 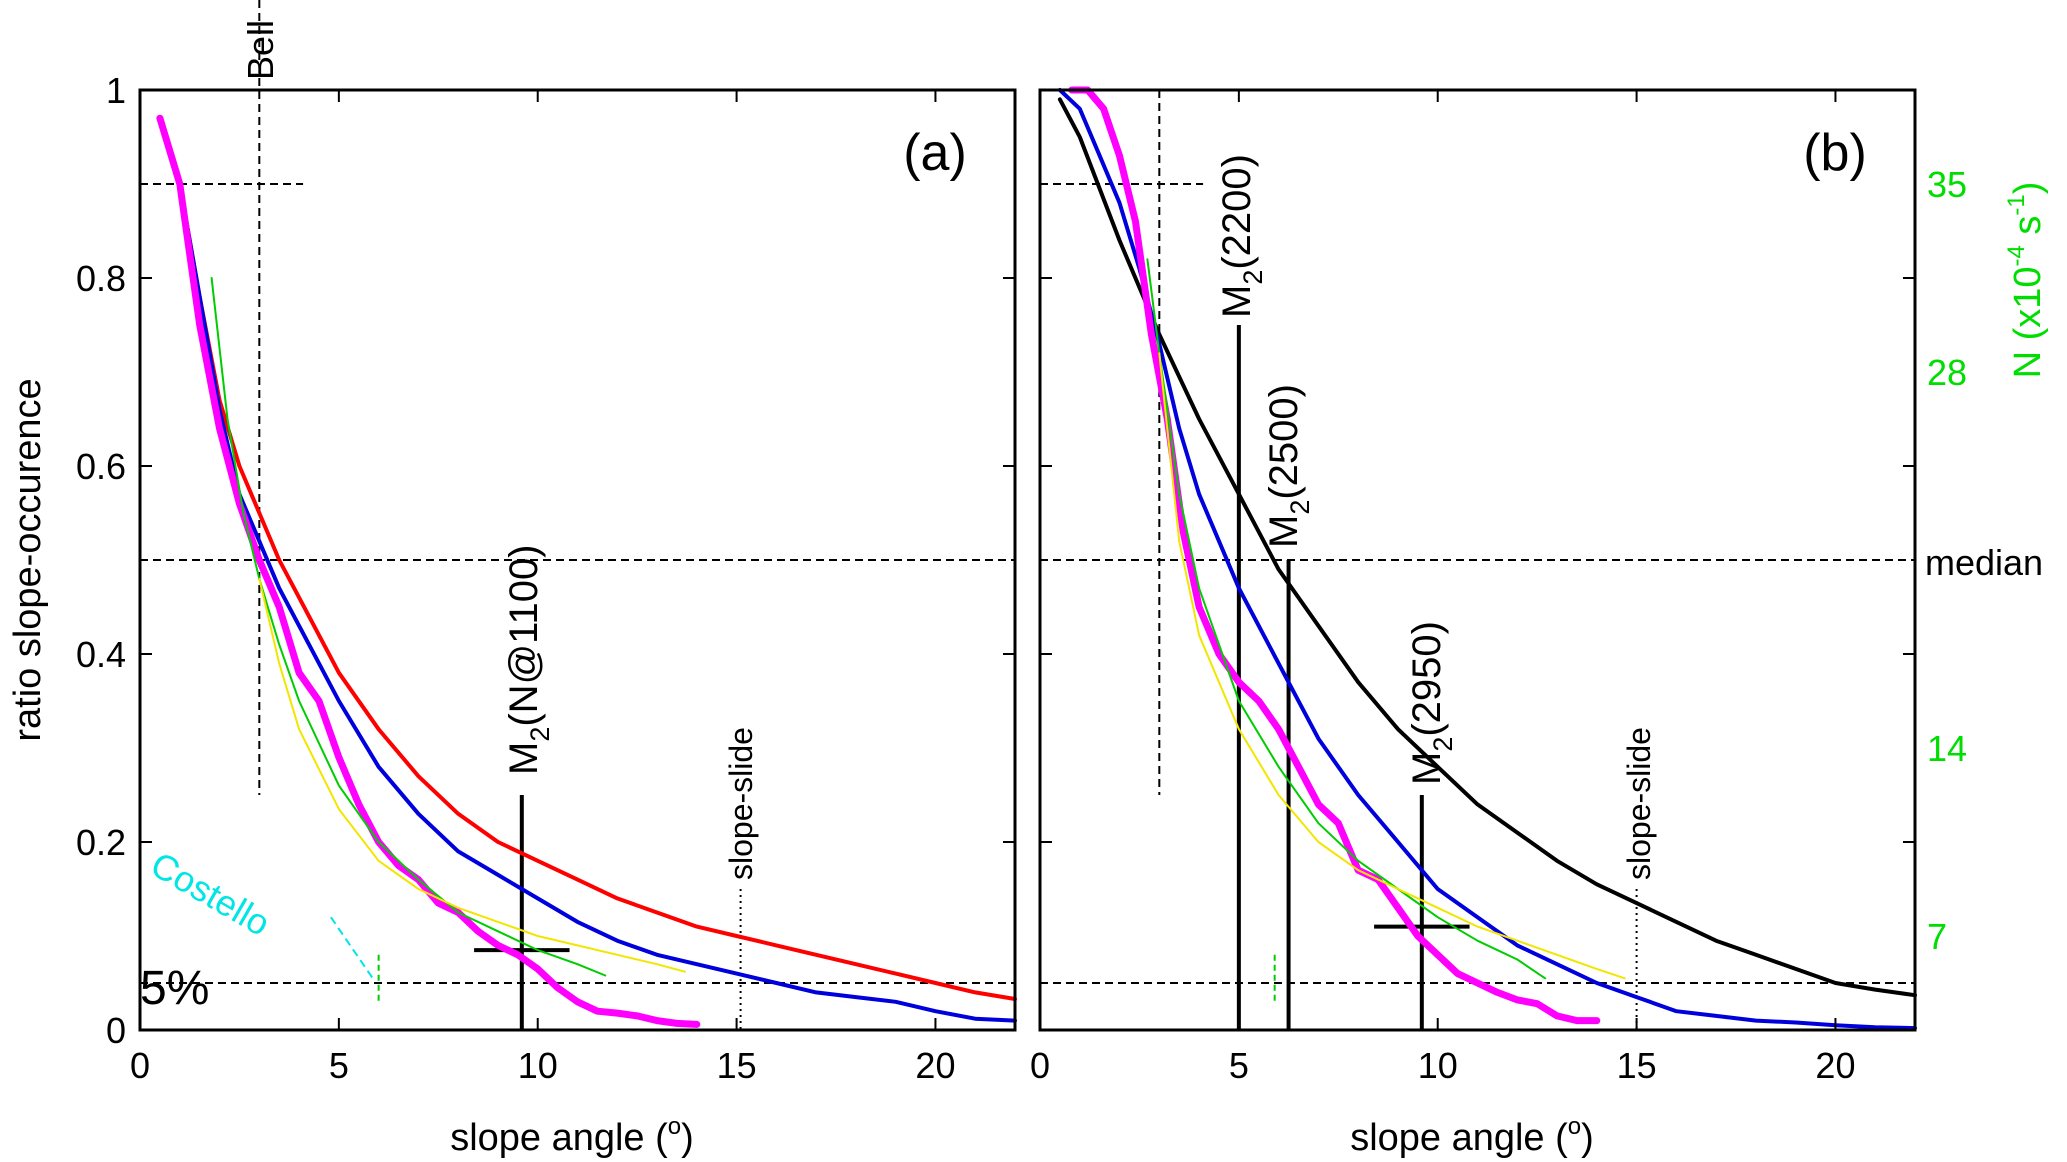 I want to click on panel-b-m2-label-2500: M2(2500), so click(x=1288, y=466).